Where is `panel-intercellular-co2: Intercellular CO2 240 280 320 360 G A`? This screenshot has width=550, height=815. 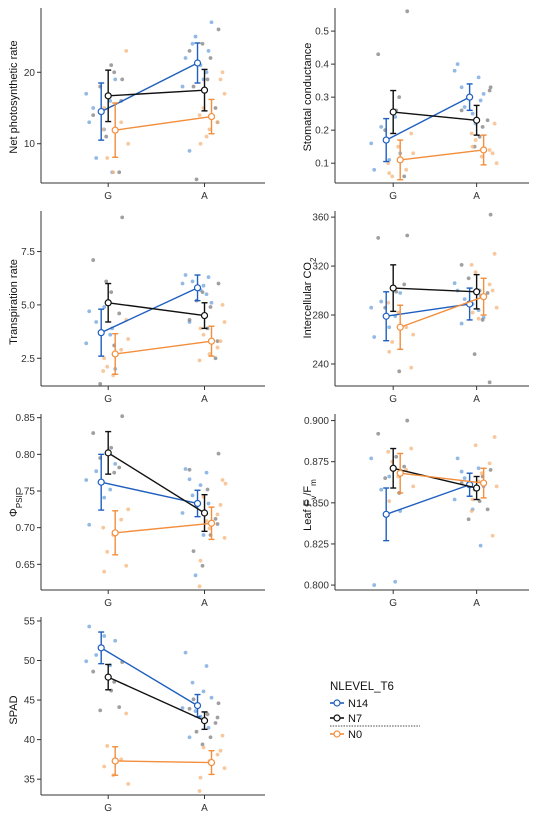 panel-intercellular-co2: Intercellular CO2 240 280 320 360 G A is located at coordinates (415, 308).